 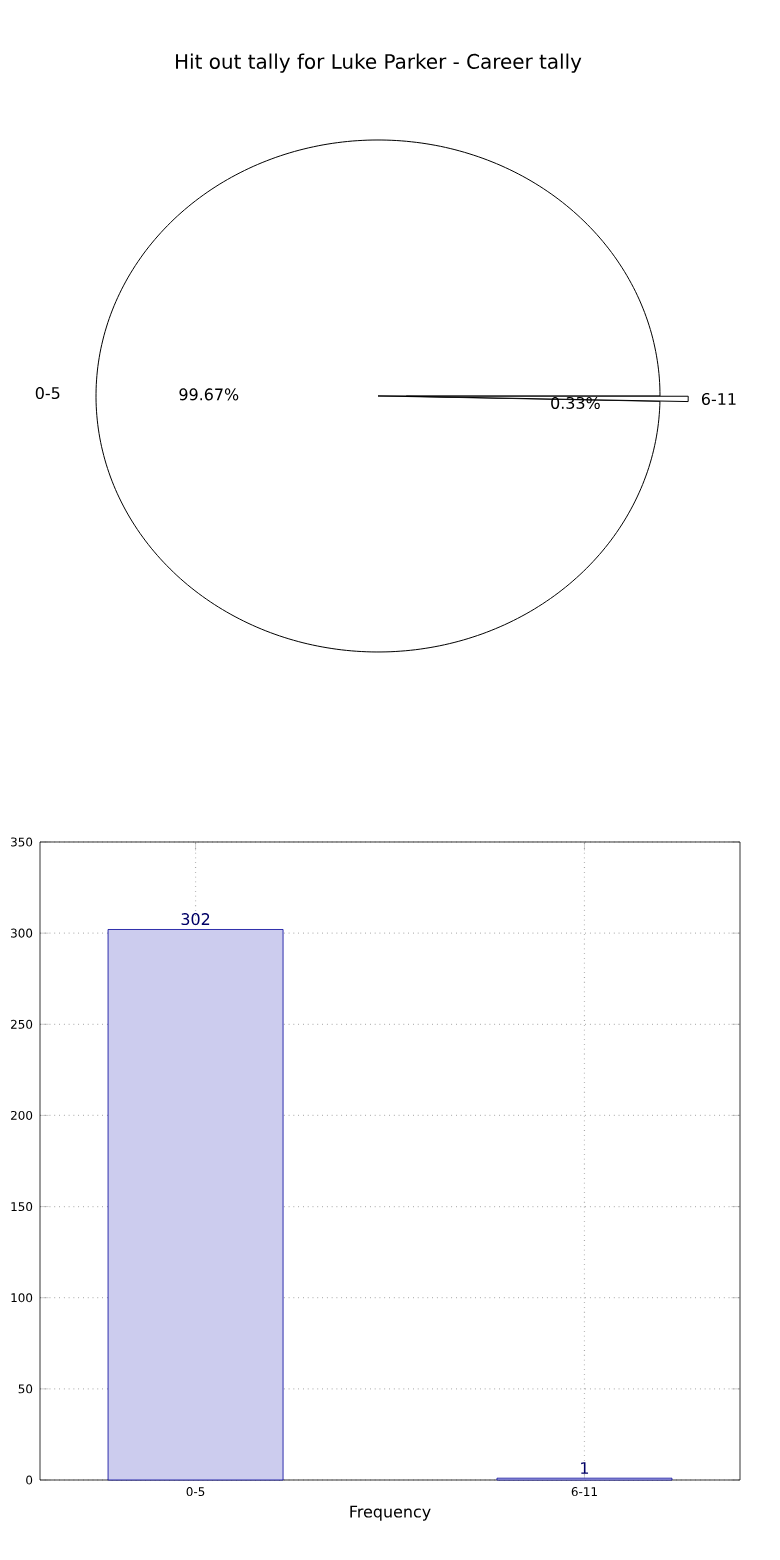 I want to click on chart-title: Hit out tally for Luke Parker - Career tally, so click(x=379, y=63).